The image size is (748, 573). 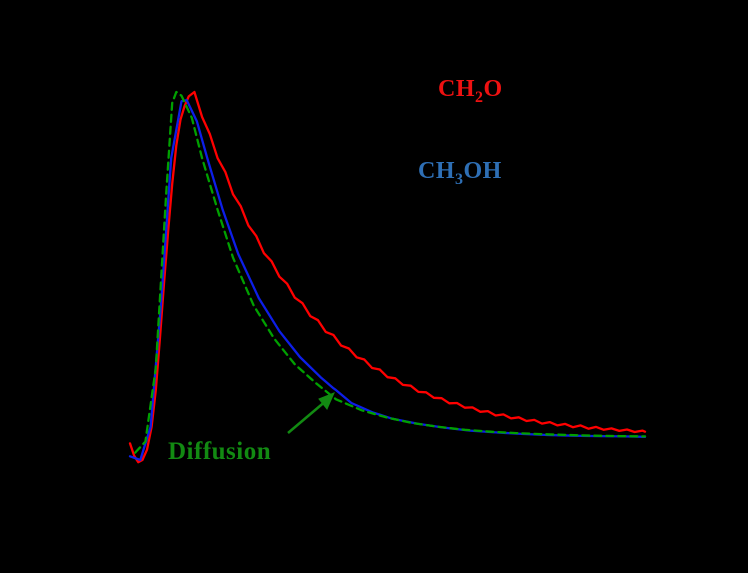 I want to click on series-label-diffusion: Diffusion, so click(x=220, y=451).